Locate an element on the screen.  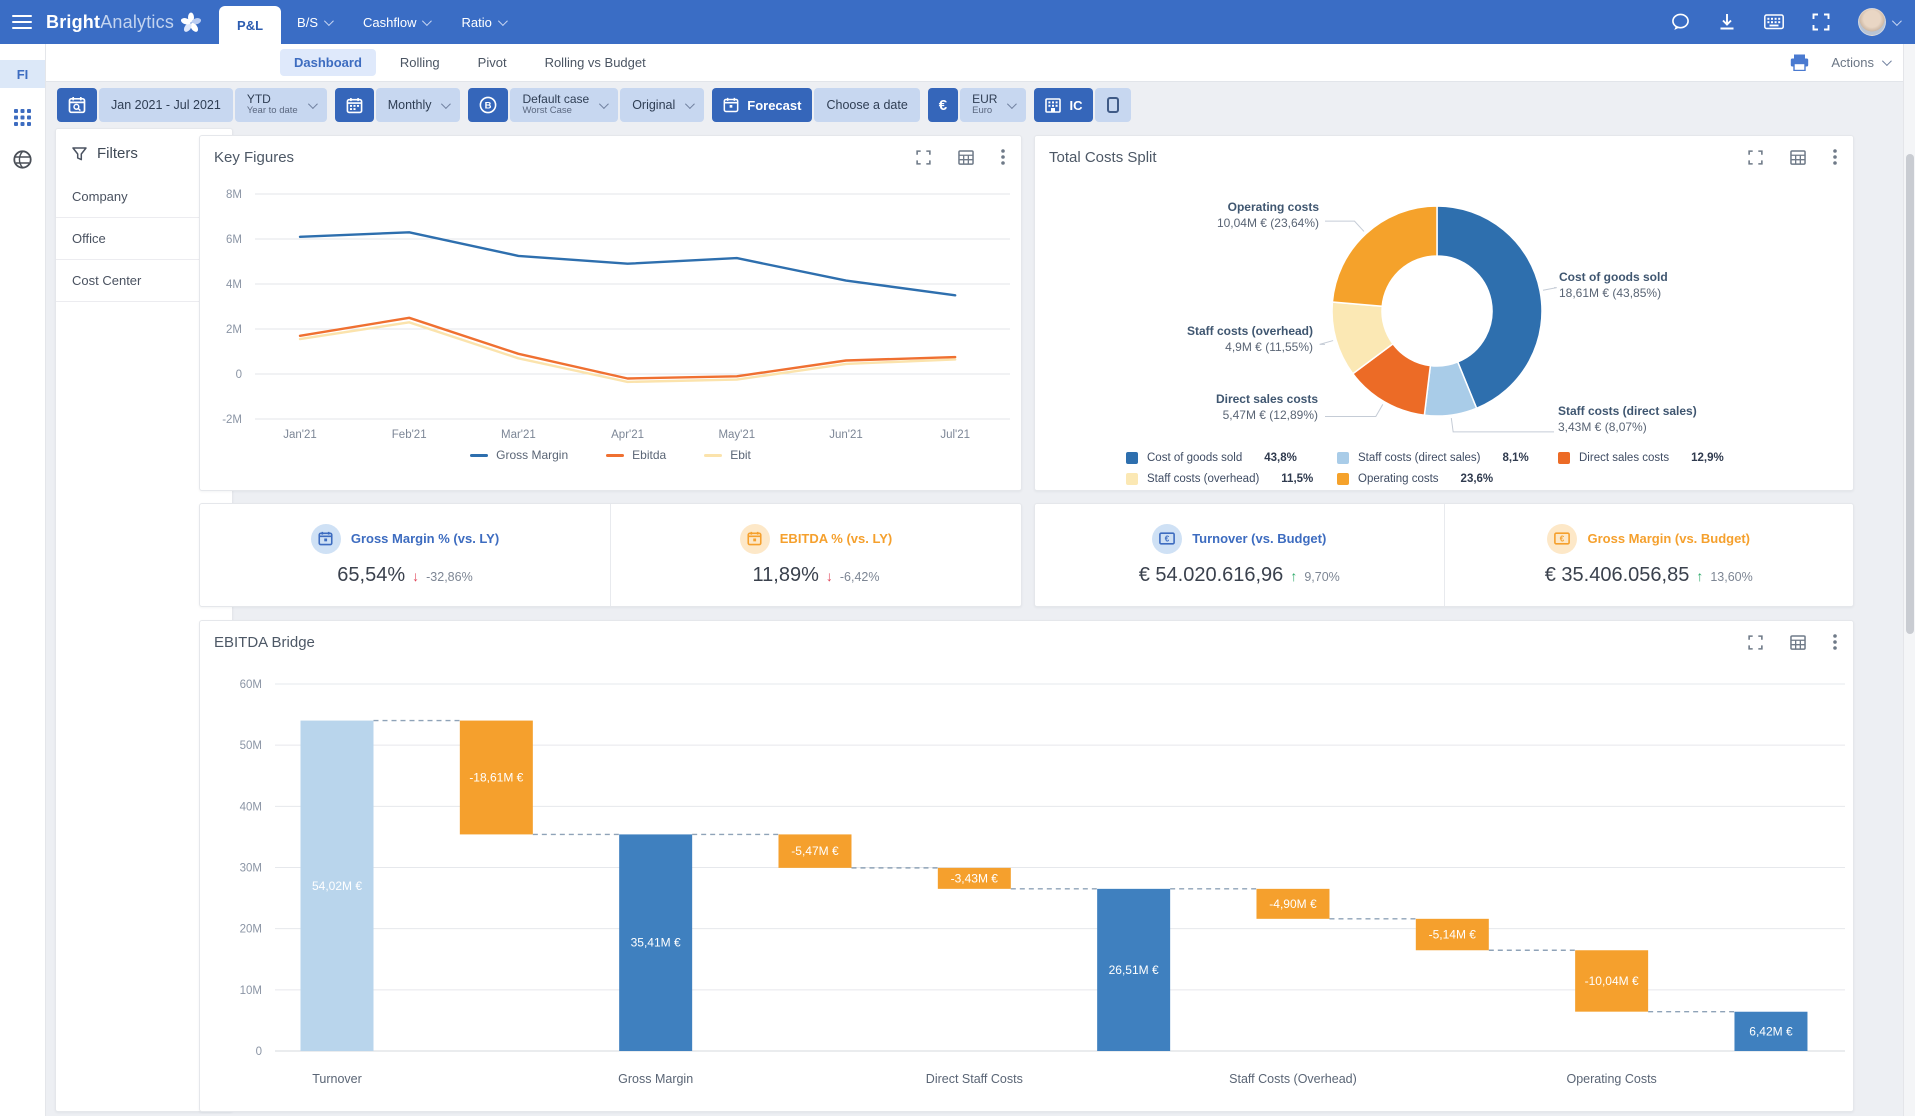
ic-checkbox is located at coordinates (1113, 105).